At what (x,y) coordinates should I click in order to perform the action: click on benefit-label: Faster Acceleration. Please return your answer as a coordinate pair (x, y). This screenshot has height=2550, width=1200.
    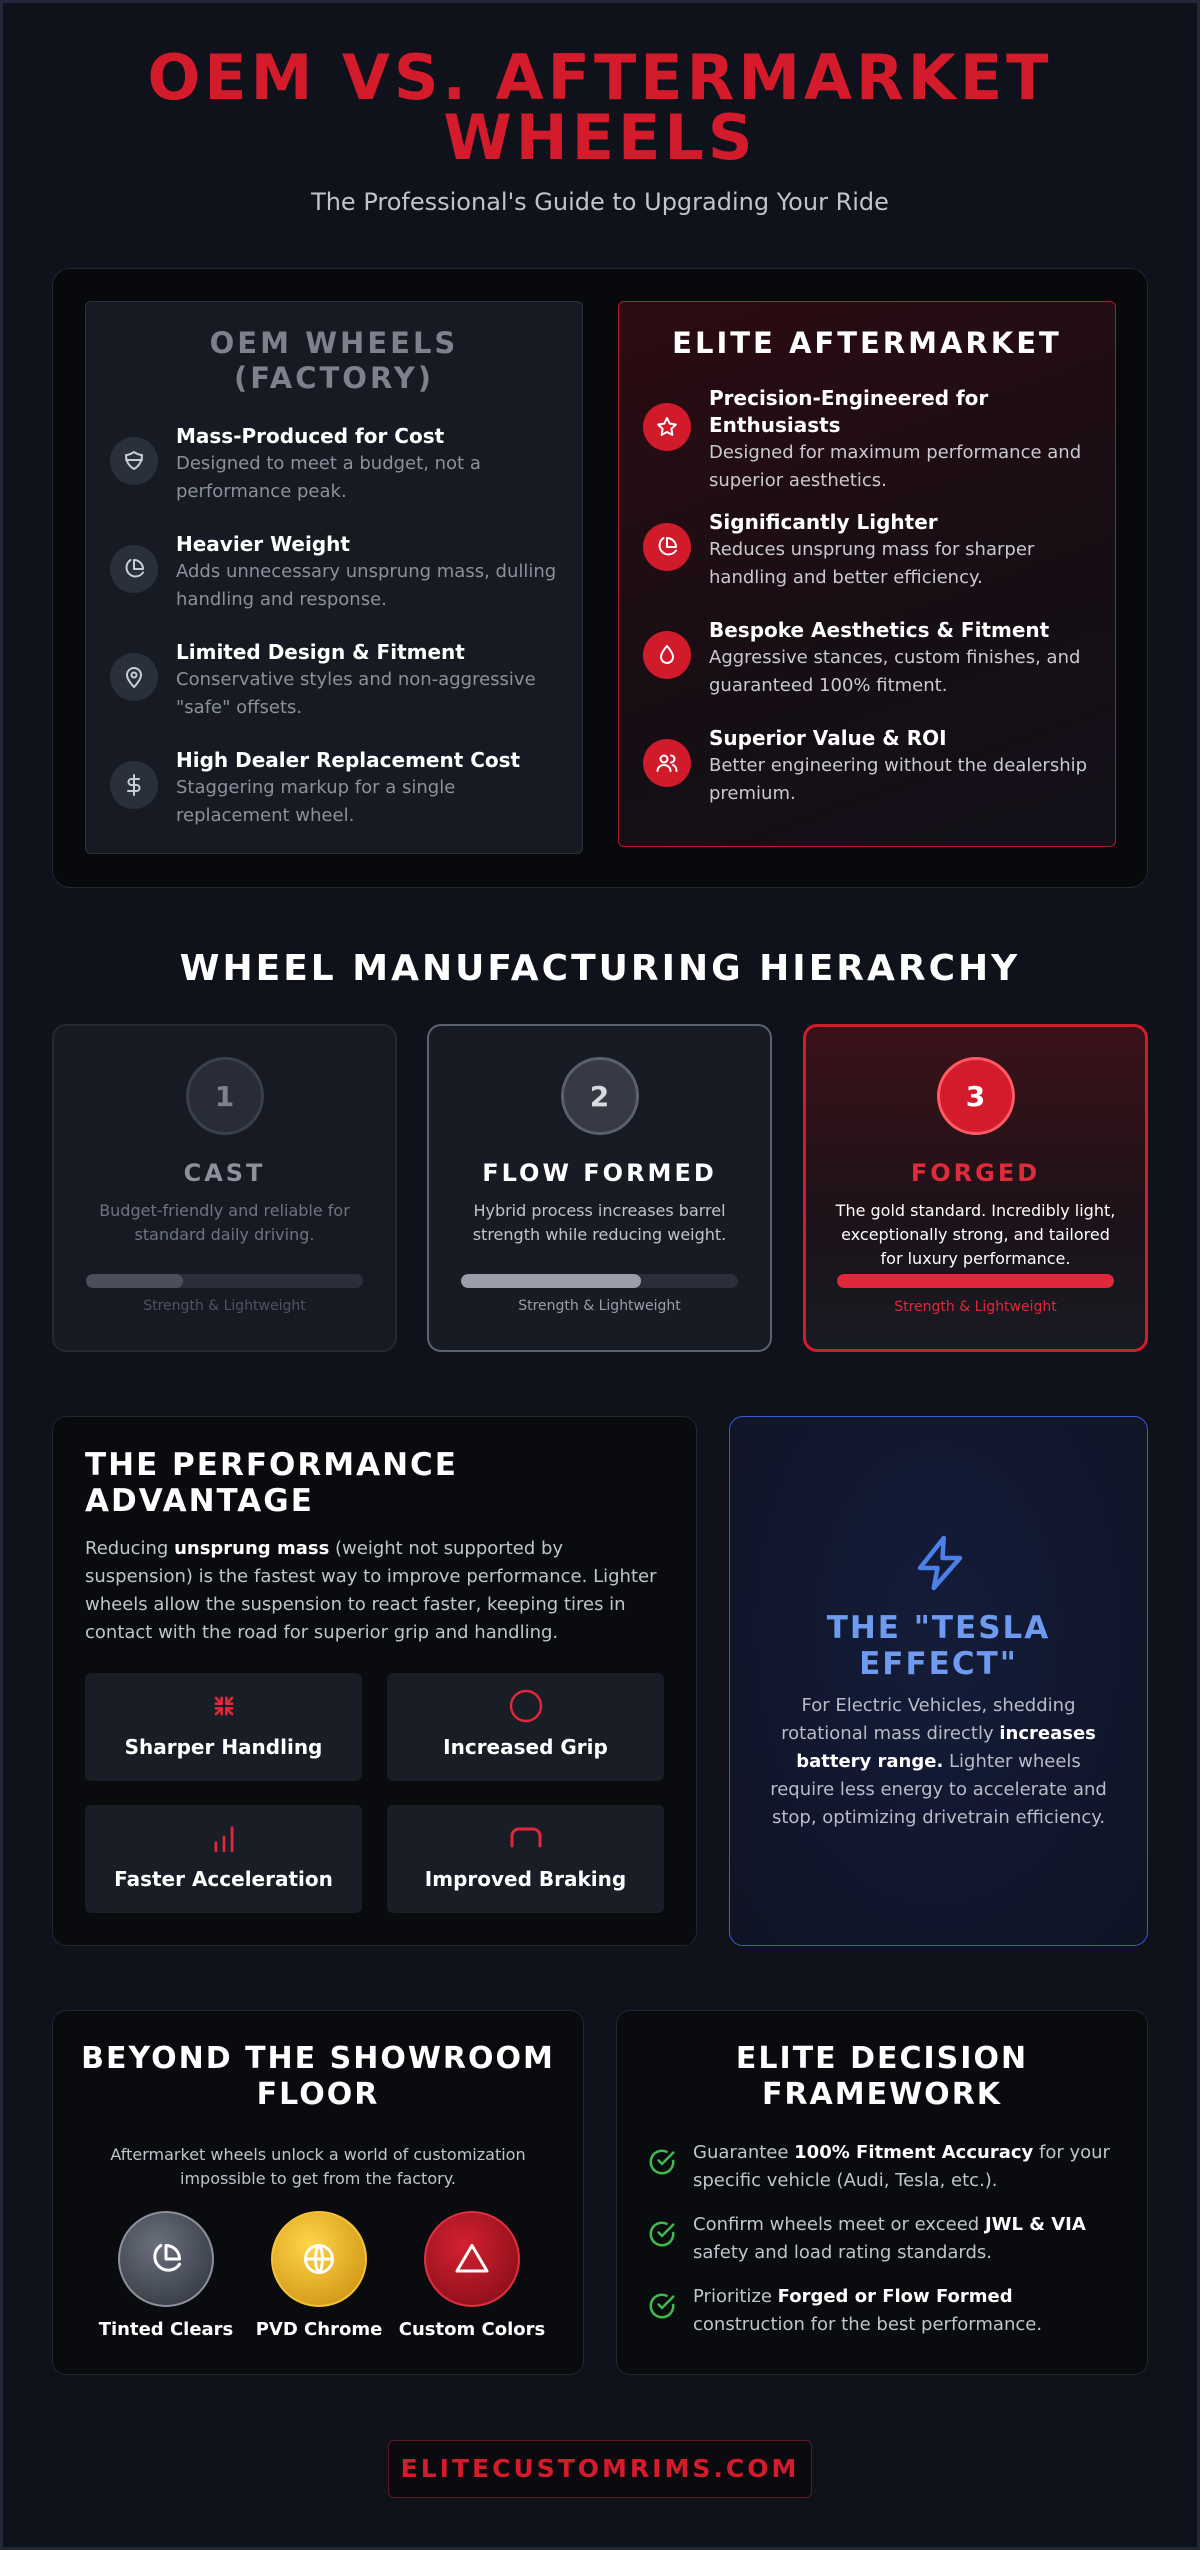
    Looking at the image, I should click on (223, 1879).